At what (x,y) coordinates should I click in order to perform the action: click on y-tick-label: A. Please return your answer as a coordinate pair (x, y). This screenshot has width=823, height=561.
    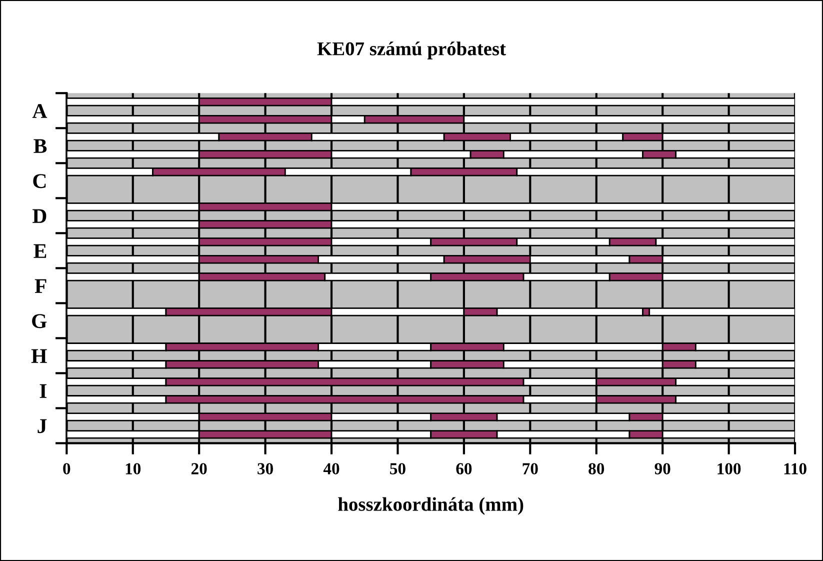
    Looking at the image, I should click on (40, 111).